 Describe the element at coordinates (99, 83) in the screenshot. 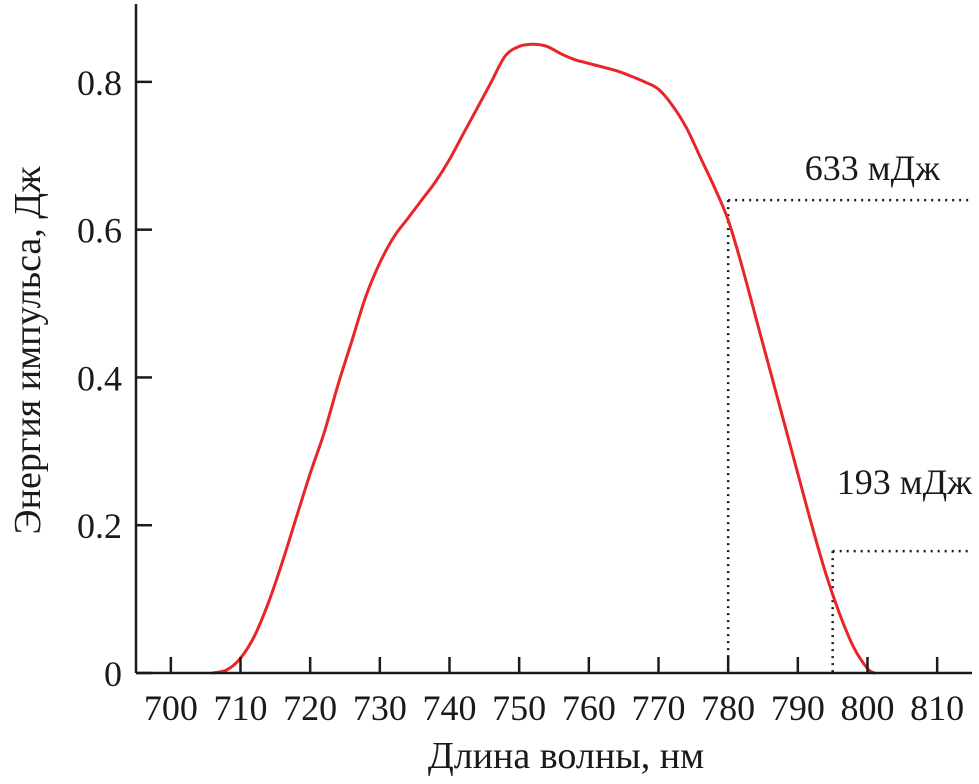

I see `y-tick-label: 0.8` at that location.